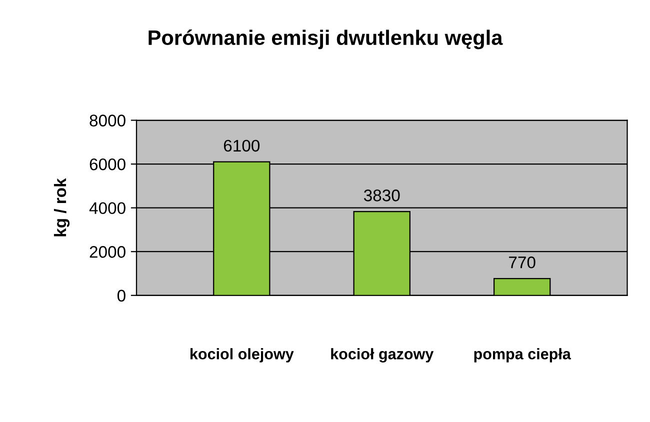  I want to click on y-axis-title: kg / rok, so click(62, 207).